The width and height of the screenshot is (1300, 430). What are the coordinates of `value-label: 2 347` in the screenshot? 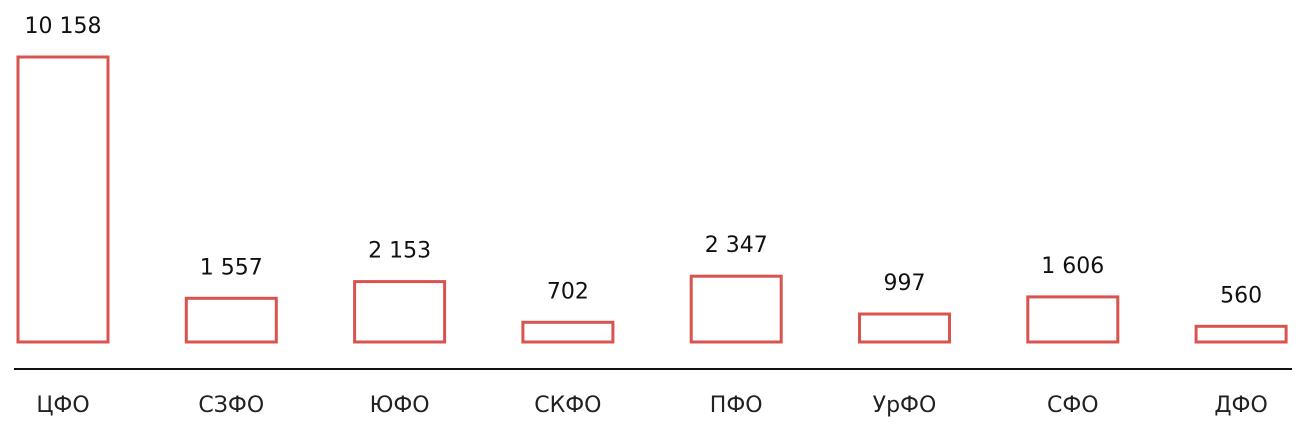 It's located at (736, 245).